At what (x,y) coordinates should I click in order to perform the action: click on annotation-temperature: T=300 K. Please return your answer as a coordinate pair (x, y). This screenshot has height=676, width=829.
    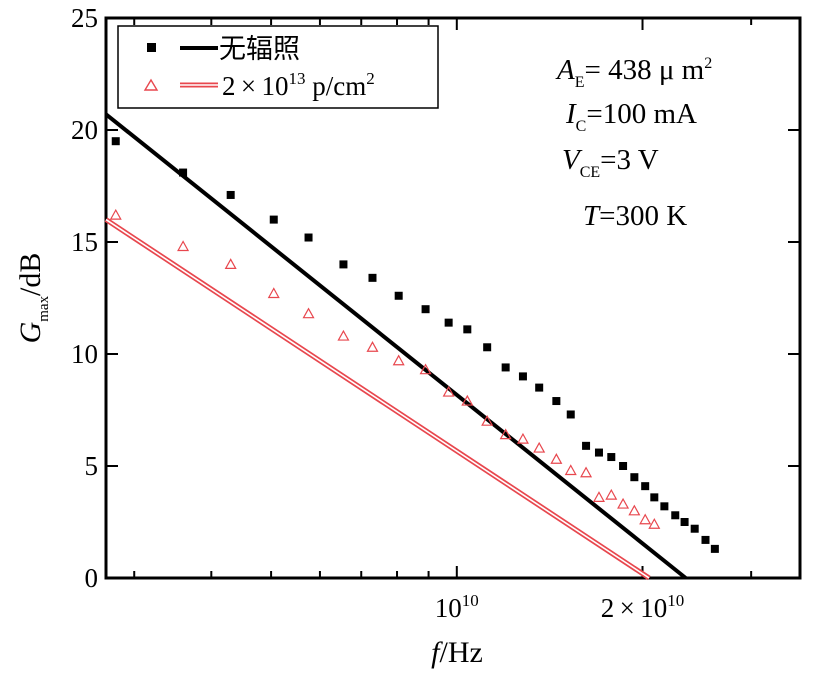
    Looking at the image, I should click on (635, 216).